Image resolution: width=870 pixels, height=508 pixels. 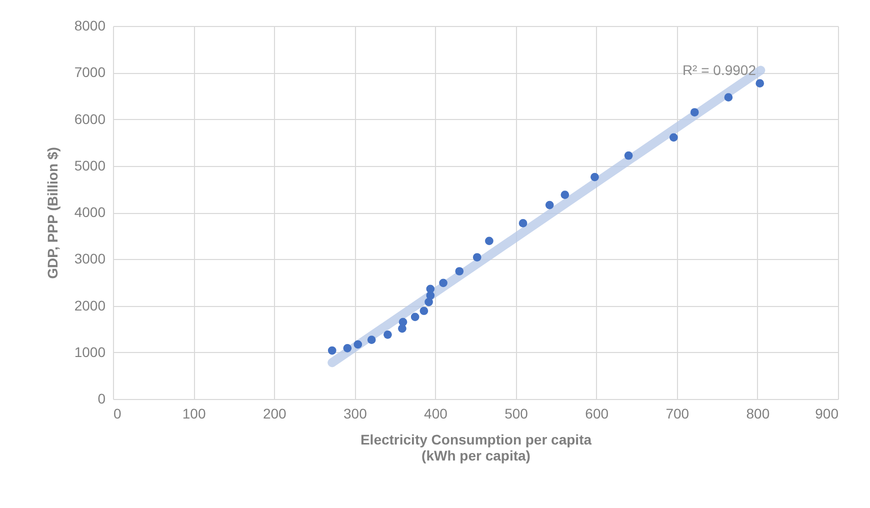 What do you see at coordinates (90, 305) in the screenshot?
I see `y-tick-label: 2000` at bounding box center [90, 305].